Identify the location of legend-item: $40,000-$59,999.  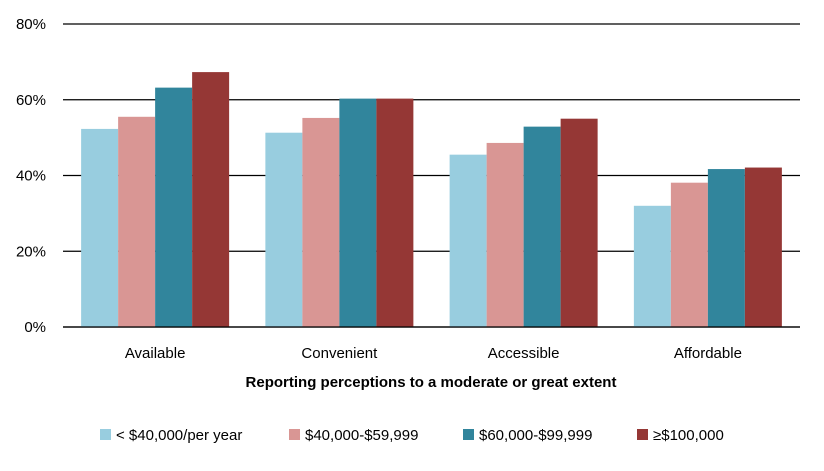
(353, 435).